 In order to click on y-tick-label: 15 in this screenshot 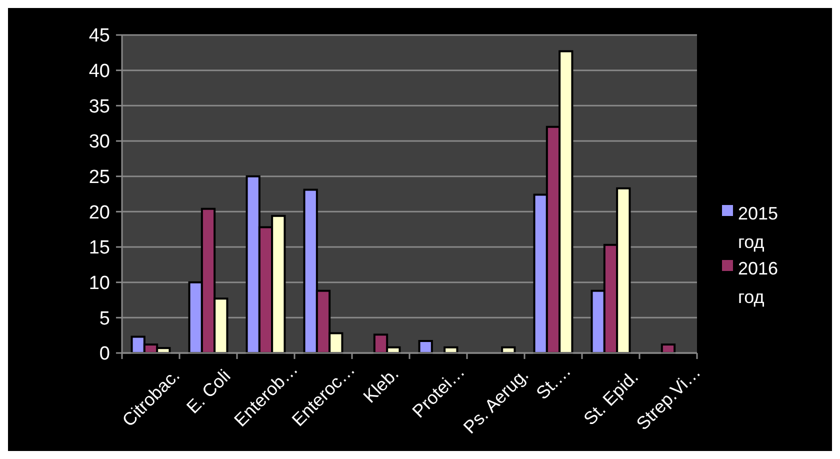, I will do `click(99, 248)`.